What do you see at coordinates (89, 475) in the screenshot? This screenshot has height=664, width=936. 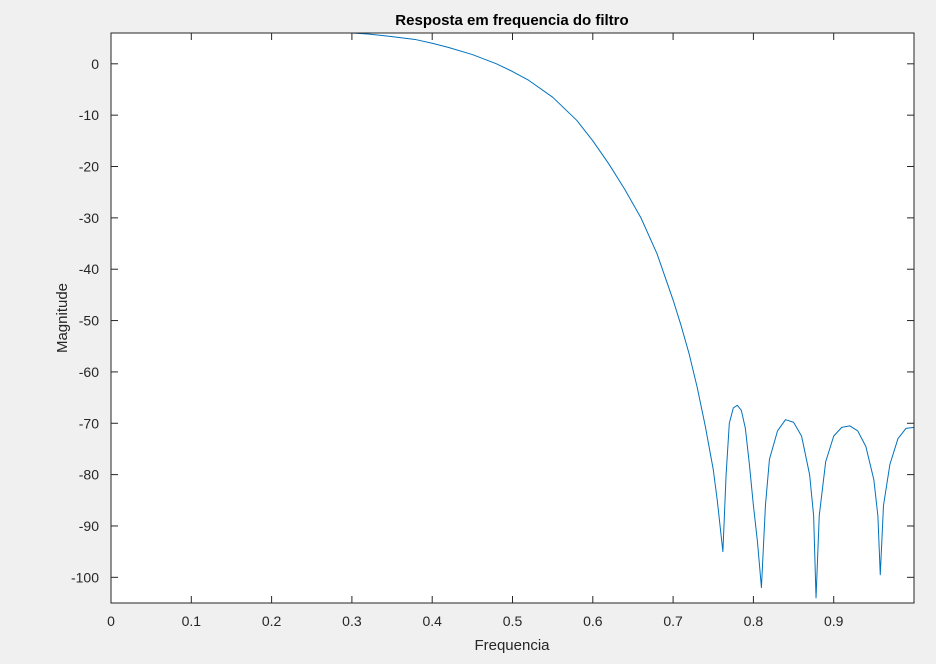 I see `y-tick-label: -80` at bounding box center [89, 475].